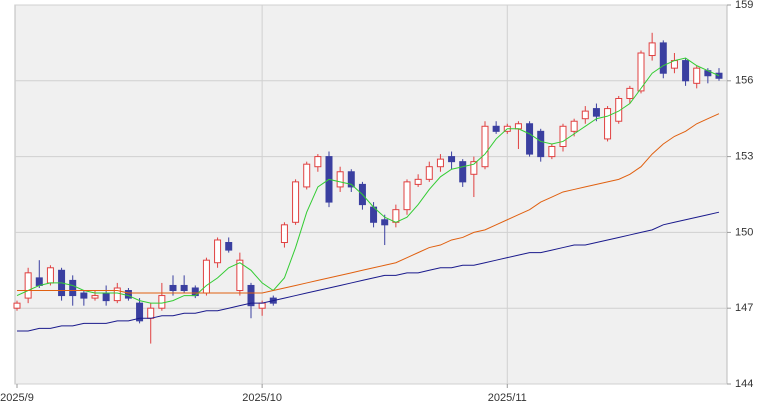 Image resolution: width=757 pixels, height=404 pixels. What do you see at coordinates (744, 232) in the screenshot?
I see `y-tick-label: 150` at bounding box center [744, 232].